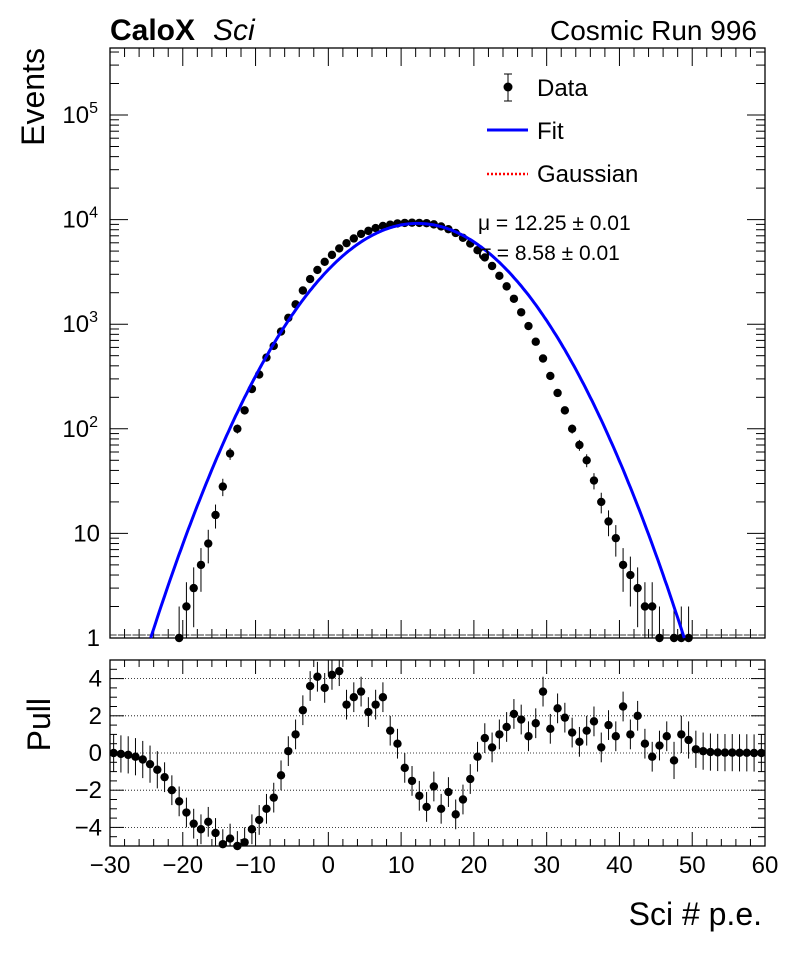 This screenshot has height=972, width=796. Describe the element at coordinates (587, 174) in the screenshot. I see `legend-gaussian-label: Gaussian` at that location.